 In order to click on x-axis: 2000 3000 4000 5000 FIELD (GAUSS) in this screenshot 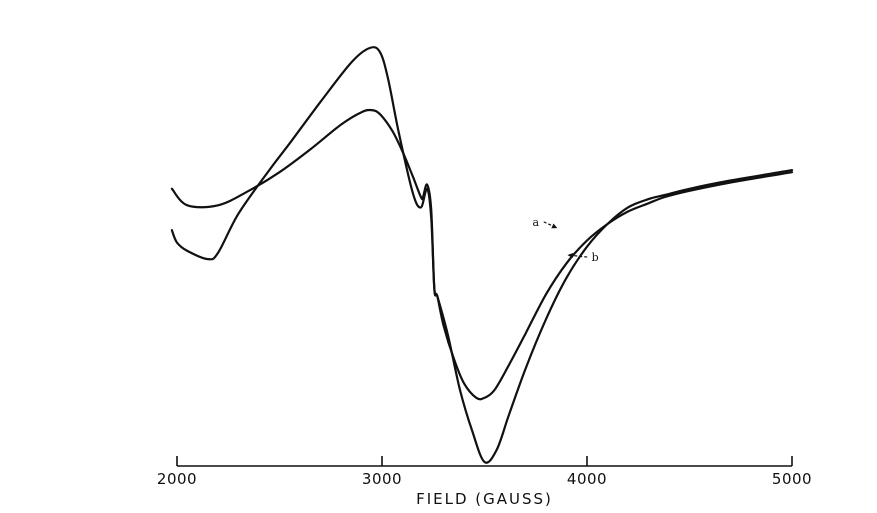, I will do `click(484, 482)`.